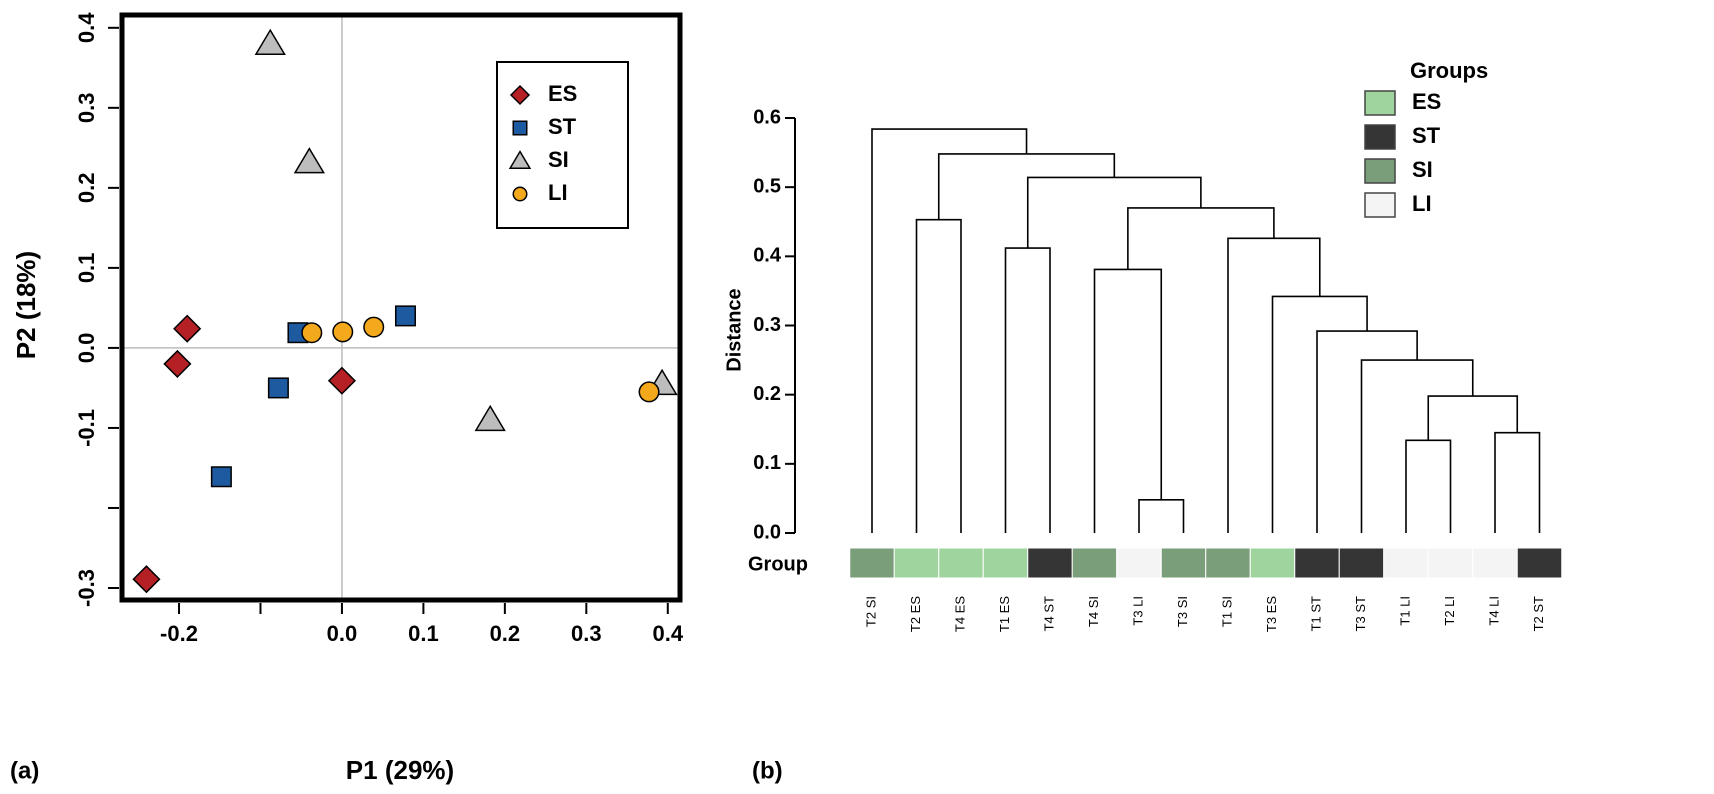 Image resolution: width=1714 pixels, height=794 pixels. What do you see at coordinates (1271, 614) in the screenshot?
I see `leaf-label: T3 ES` at bounding box center [1271, 614].